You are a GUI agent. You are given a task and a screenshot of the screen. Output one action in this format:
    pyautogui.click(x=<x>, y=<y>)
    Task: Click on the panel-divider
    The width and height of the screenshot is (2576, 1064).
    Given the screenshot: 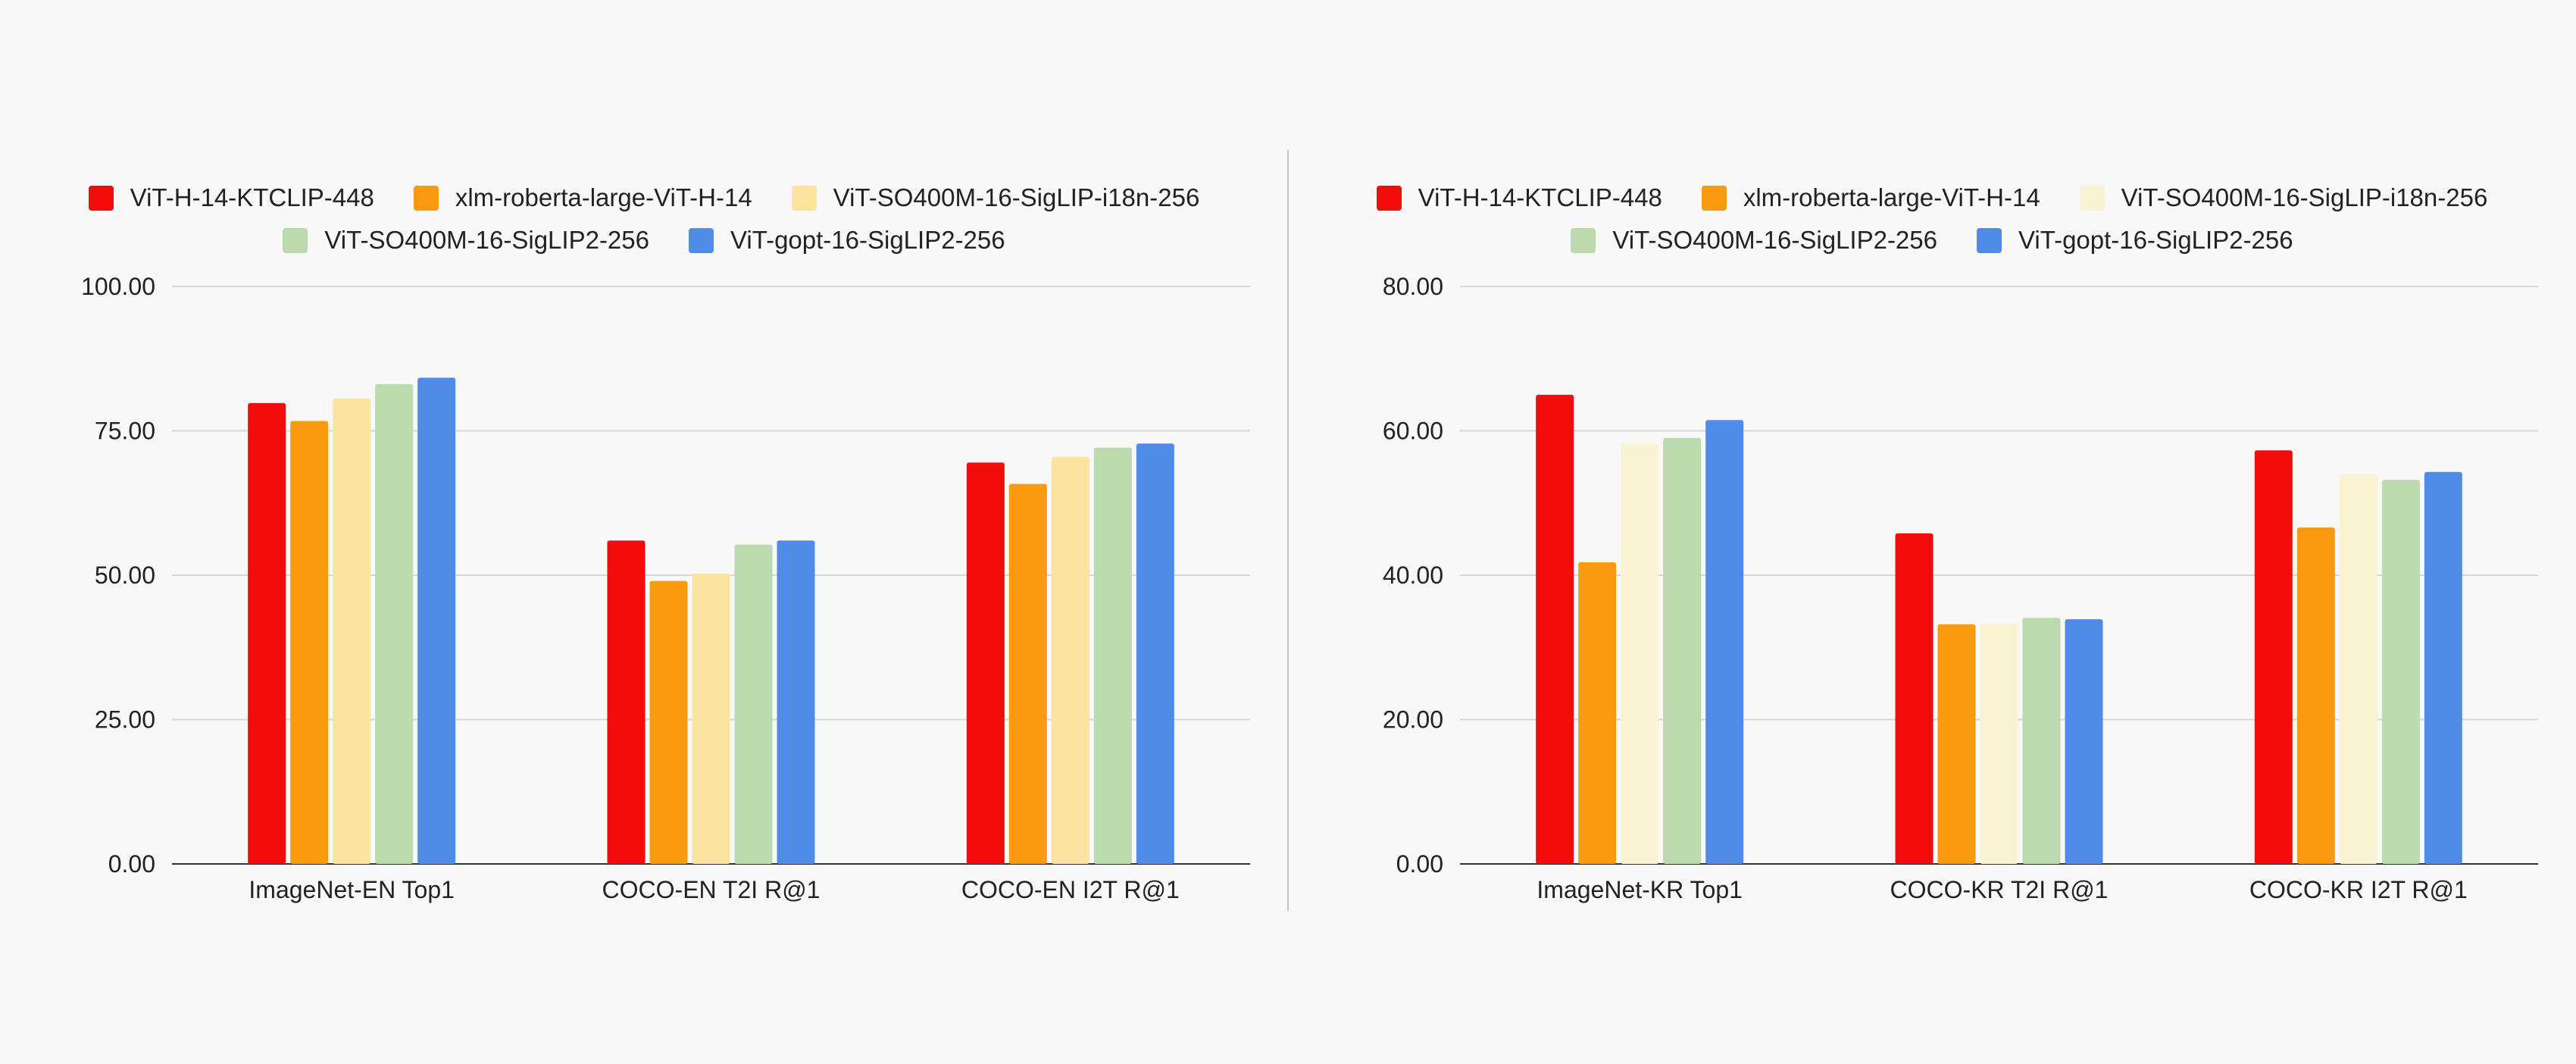 What is the action you would take?
    pyautogui.click(x=1288, y=530)
    